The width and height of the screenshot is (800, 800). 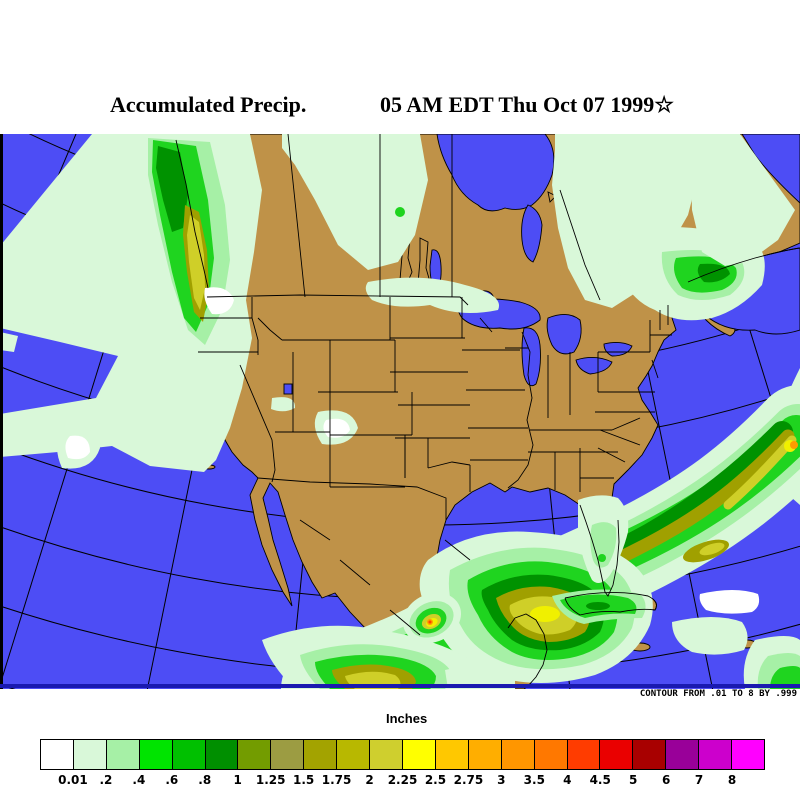 I want to click on legend-tick-label: 8, so click(x=732, y=780).